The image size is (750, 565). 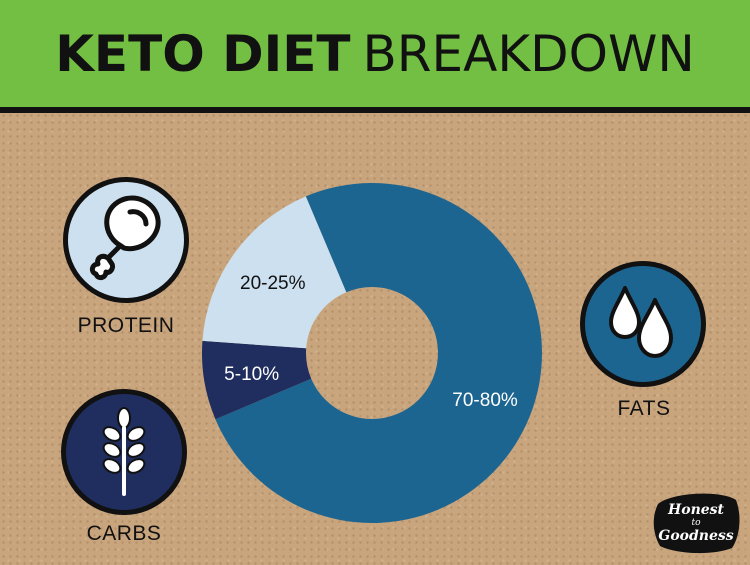 I want to click on protein-label: PROTEIN, so click(x=126, y=325).